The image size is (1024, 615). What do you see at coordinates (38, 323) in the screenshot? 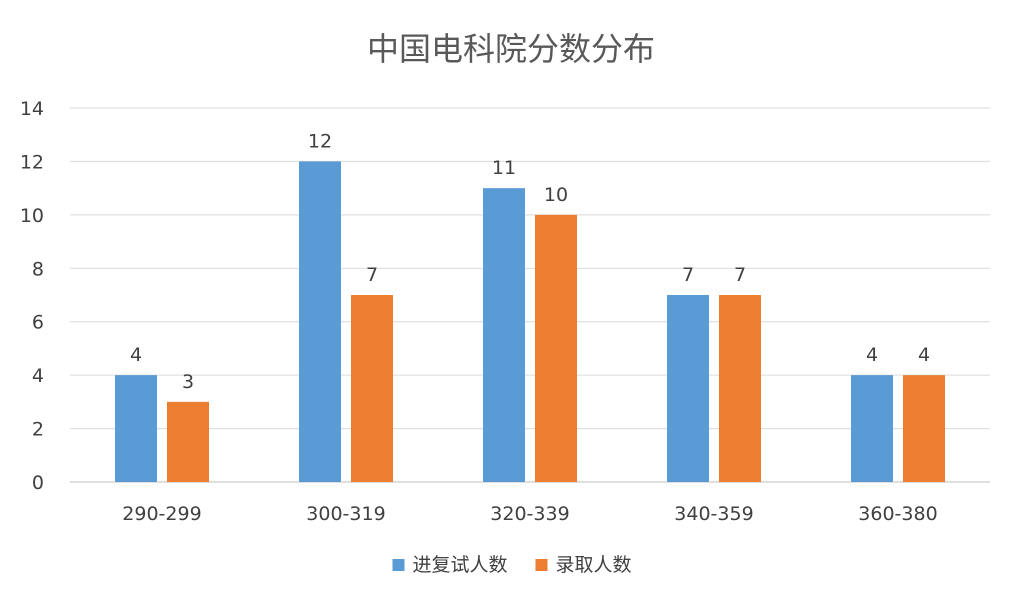
I see `y-tick-label: 6` at bounding box center [38, 323].